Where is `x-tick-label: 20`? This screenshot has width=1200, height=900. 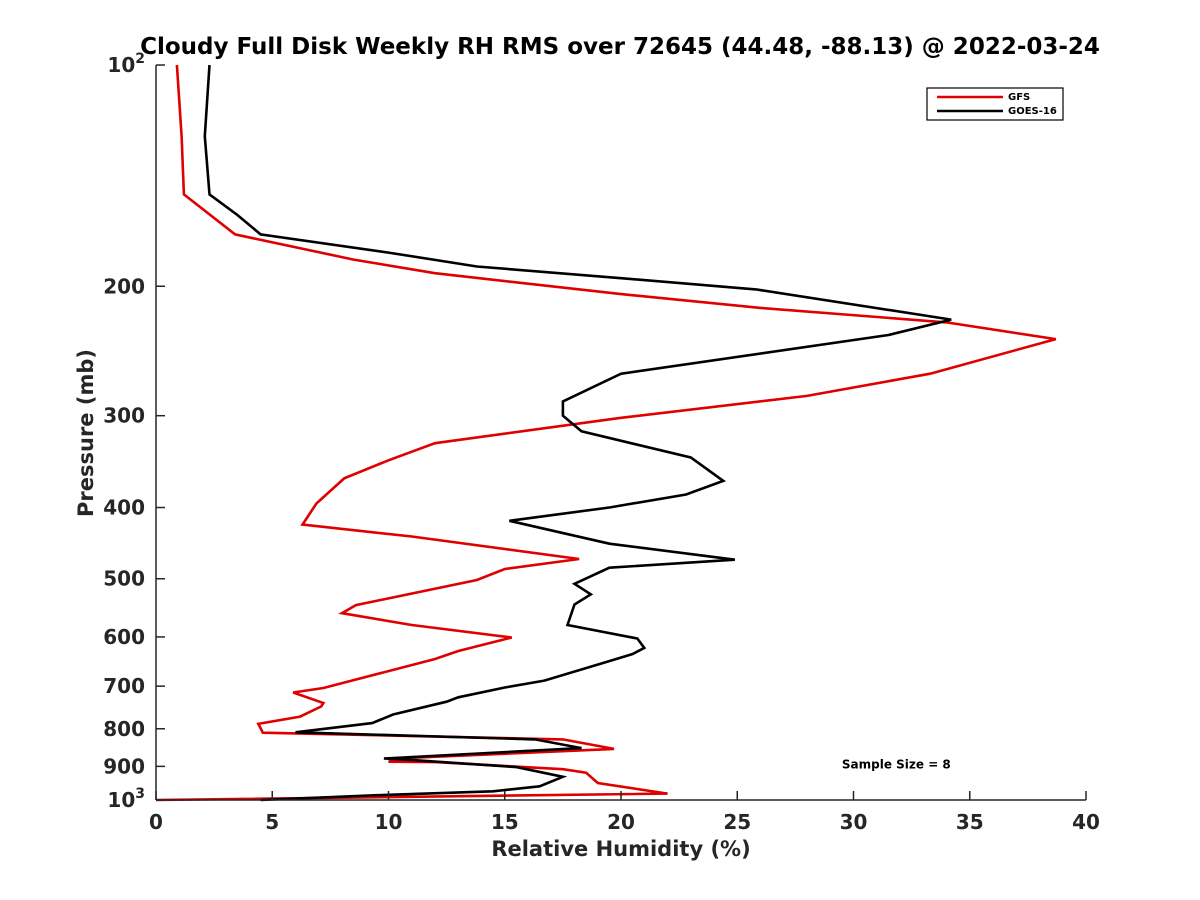 x-tick-label: 20 is located at coordinates (621, 822).